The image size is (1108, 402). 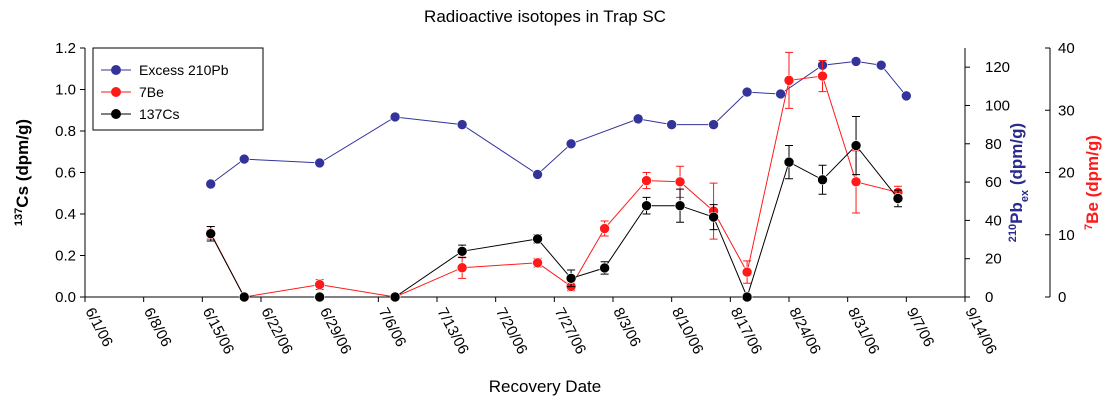 I want to click on chart-title: Radioactive isotopes in Trap SC, so click(x=545, y=16).